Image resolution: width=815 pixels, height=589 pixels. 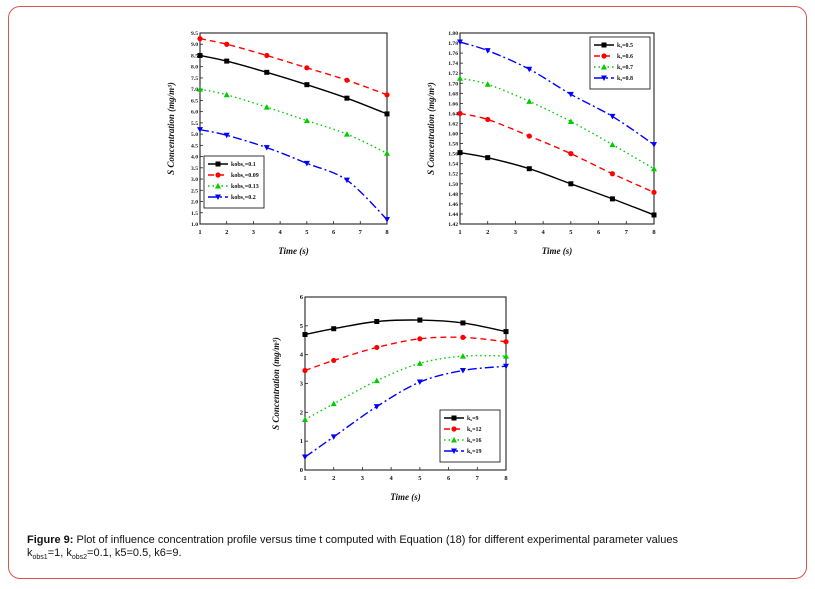 What do you see at coordinates (453, 44) in the screenshot?
I see `y-tick-label: 1.78` at bounding box center [453, 44].